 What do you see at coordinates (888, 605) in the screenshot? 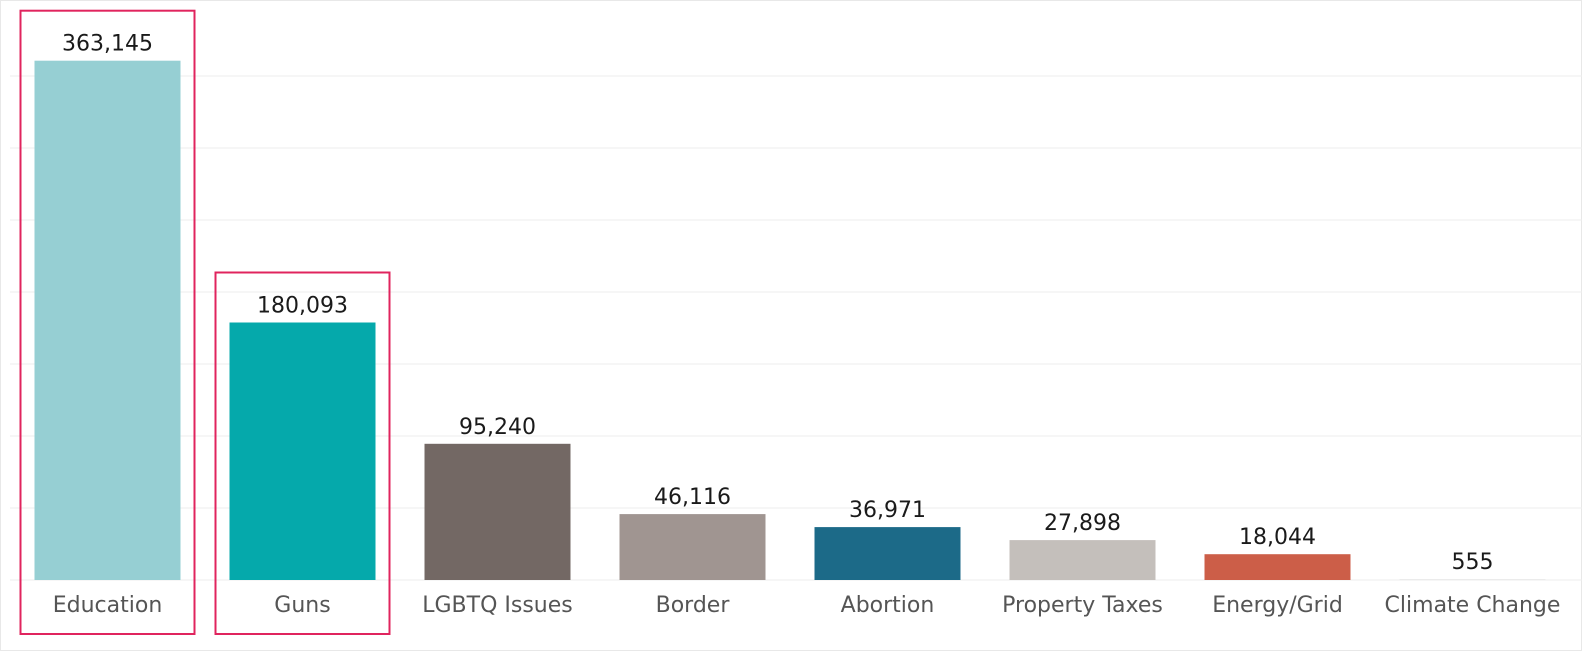
I see `category-label-abortion: Abortion` at bounding box center [888, 605].